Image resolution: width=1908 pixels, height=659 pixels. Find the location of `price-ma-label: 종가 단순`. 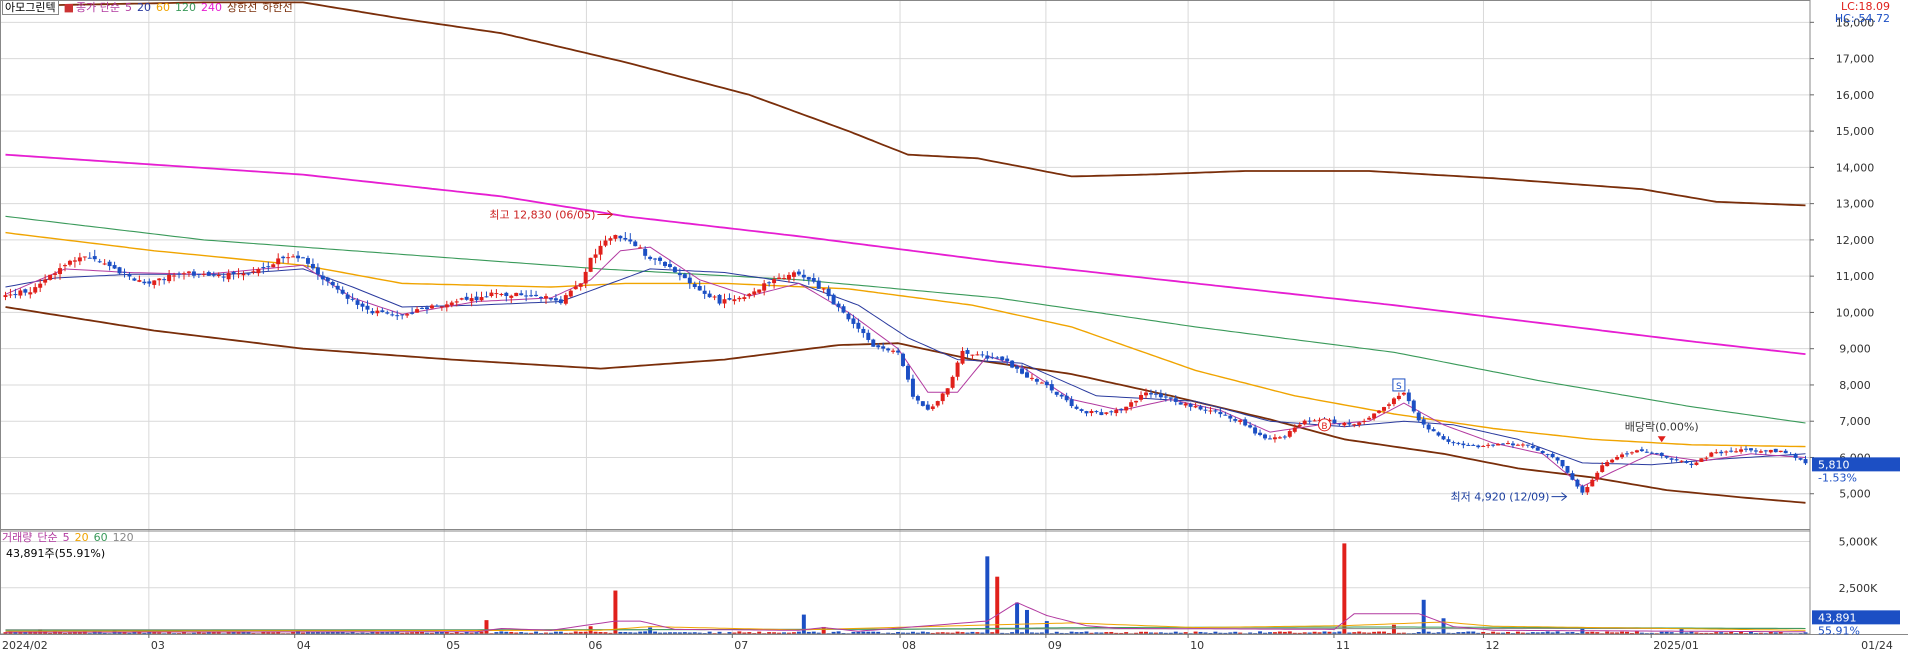

price-ma-label: 종가 단순 is located at coordinates (98, 7).